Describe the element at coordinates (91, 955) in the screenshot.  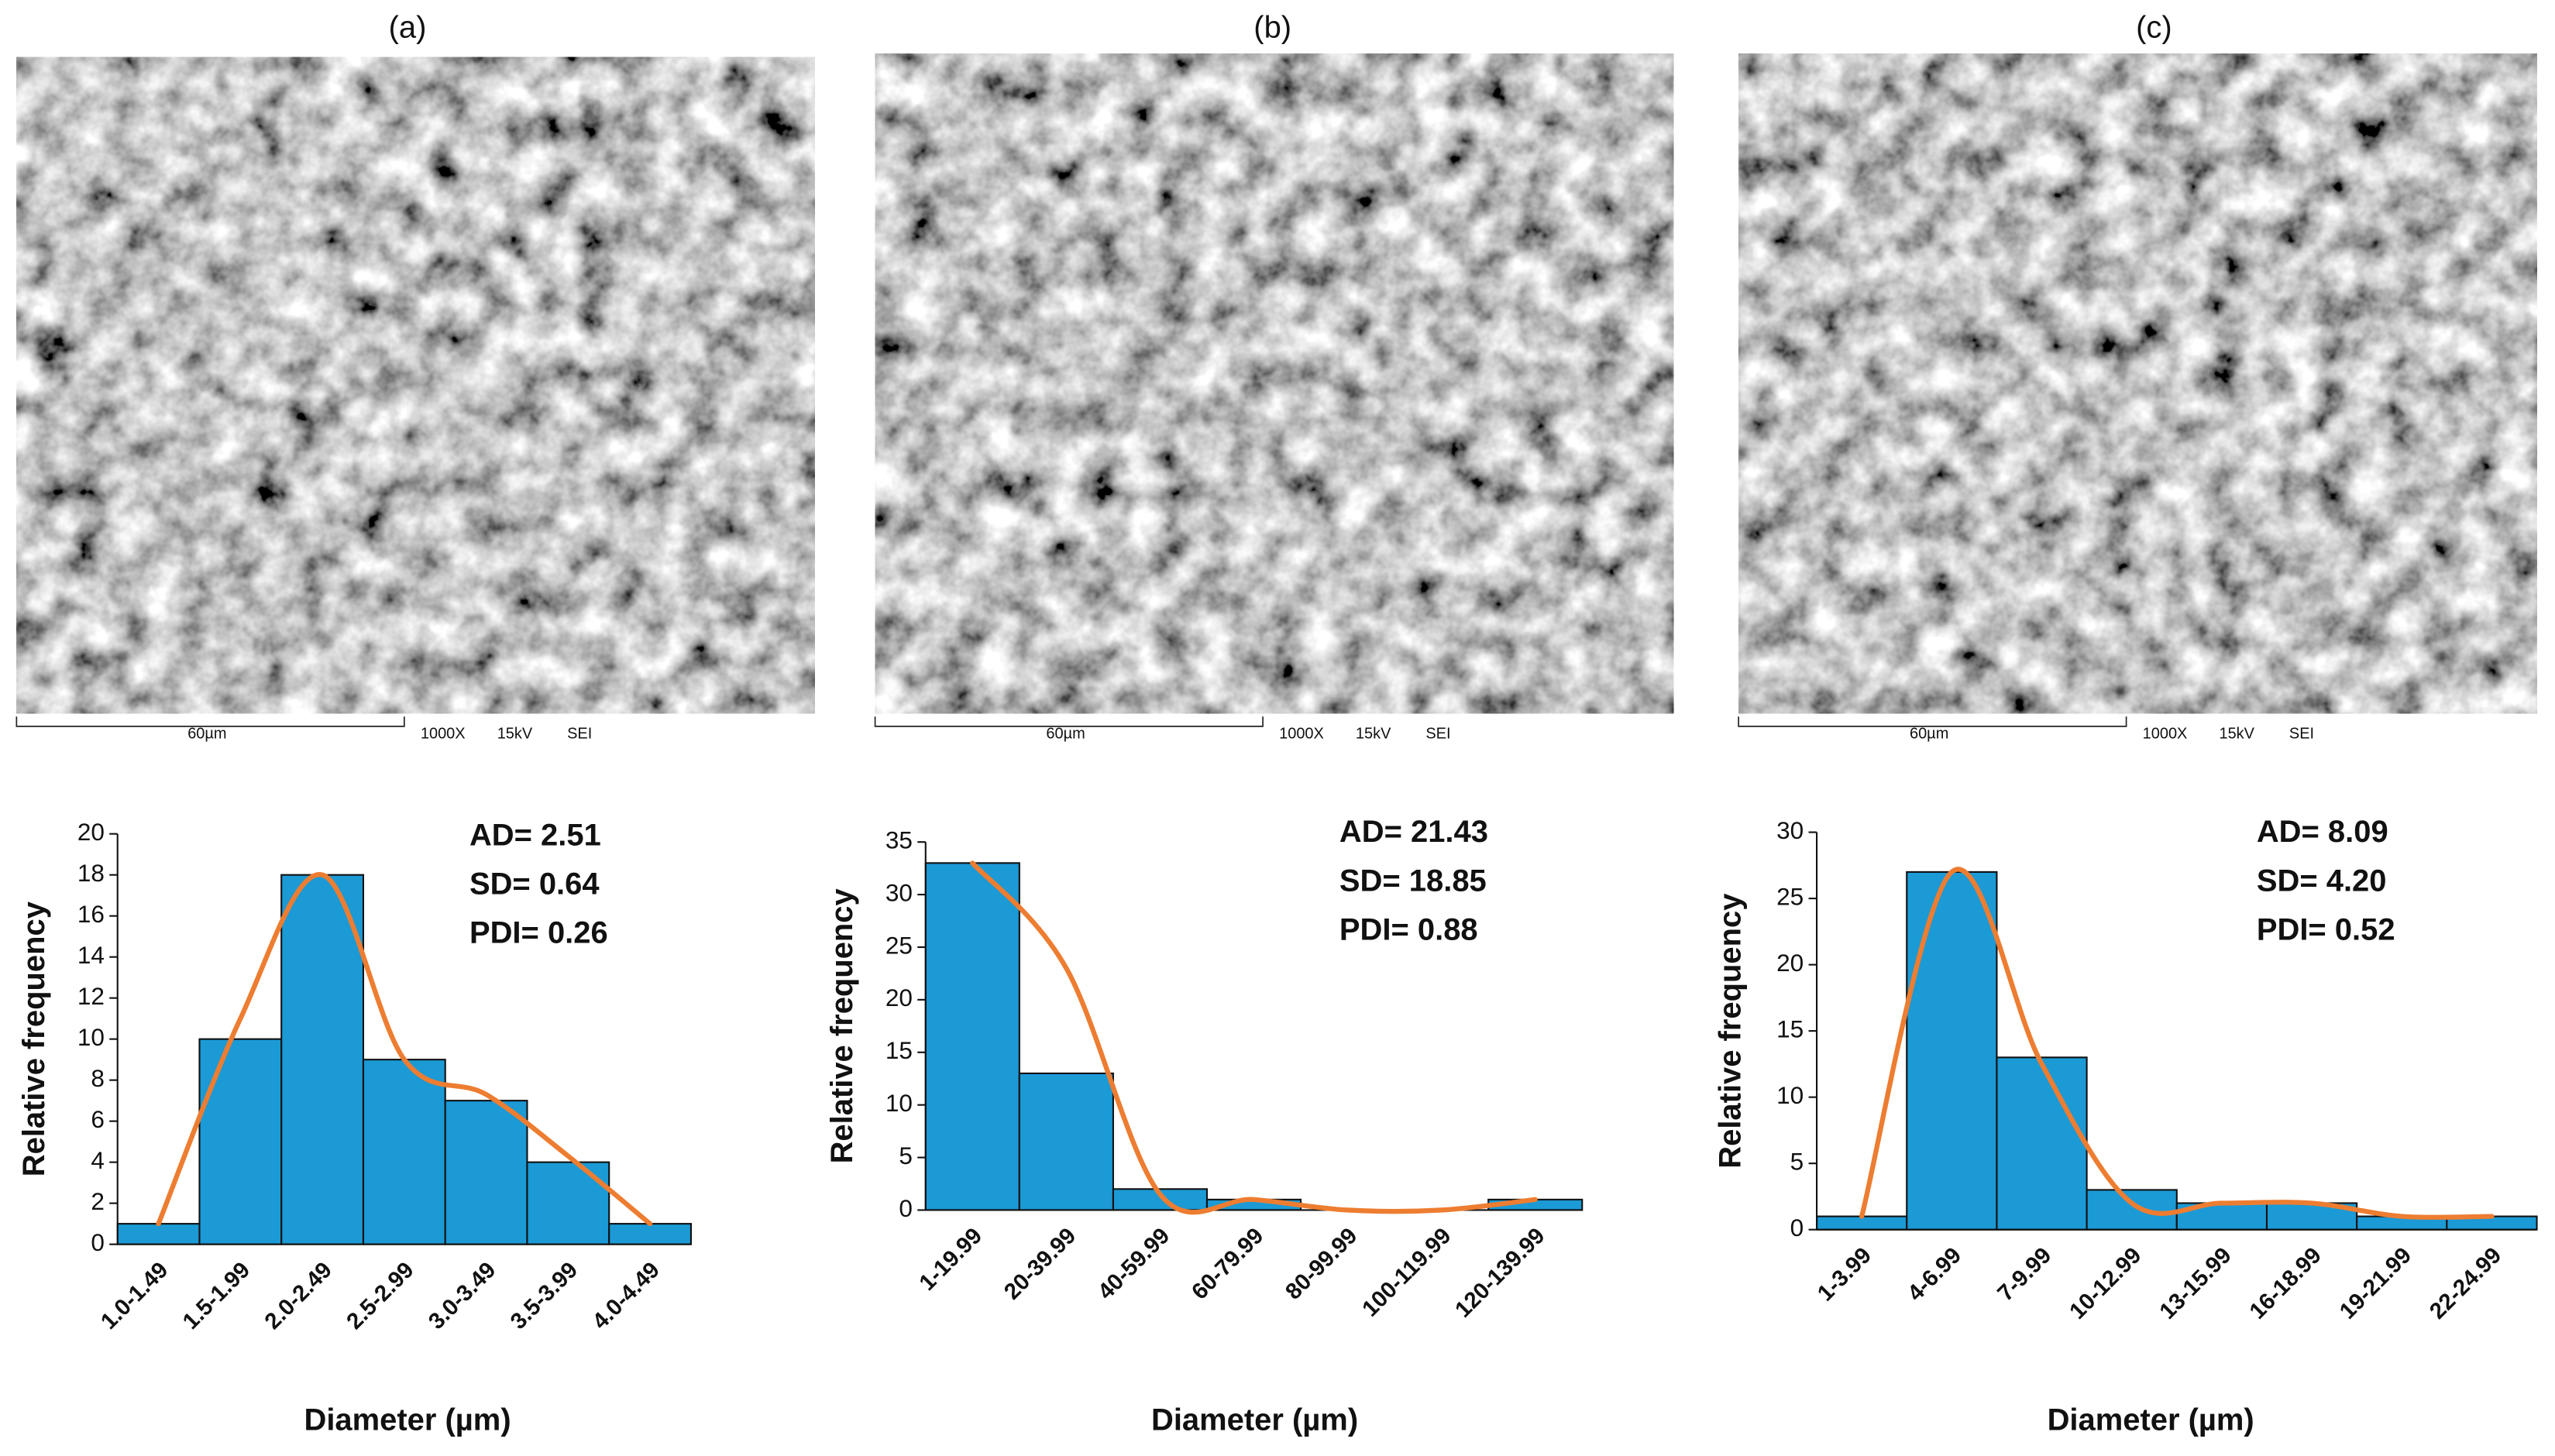
I see `y-tick-label: 14` at that location.